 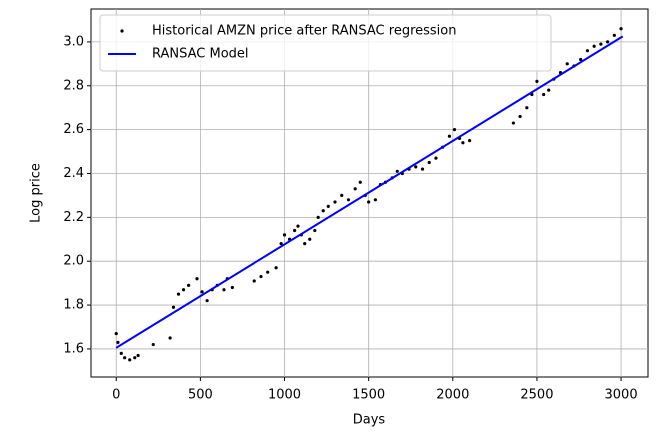 What do you see at coordinates (73, 173) in the screenshot?
I see `y-tick-label: 2.4` at bounding box center [73, 173].